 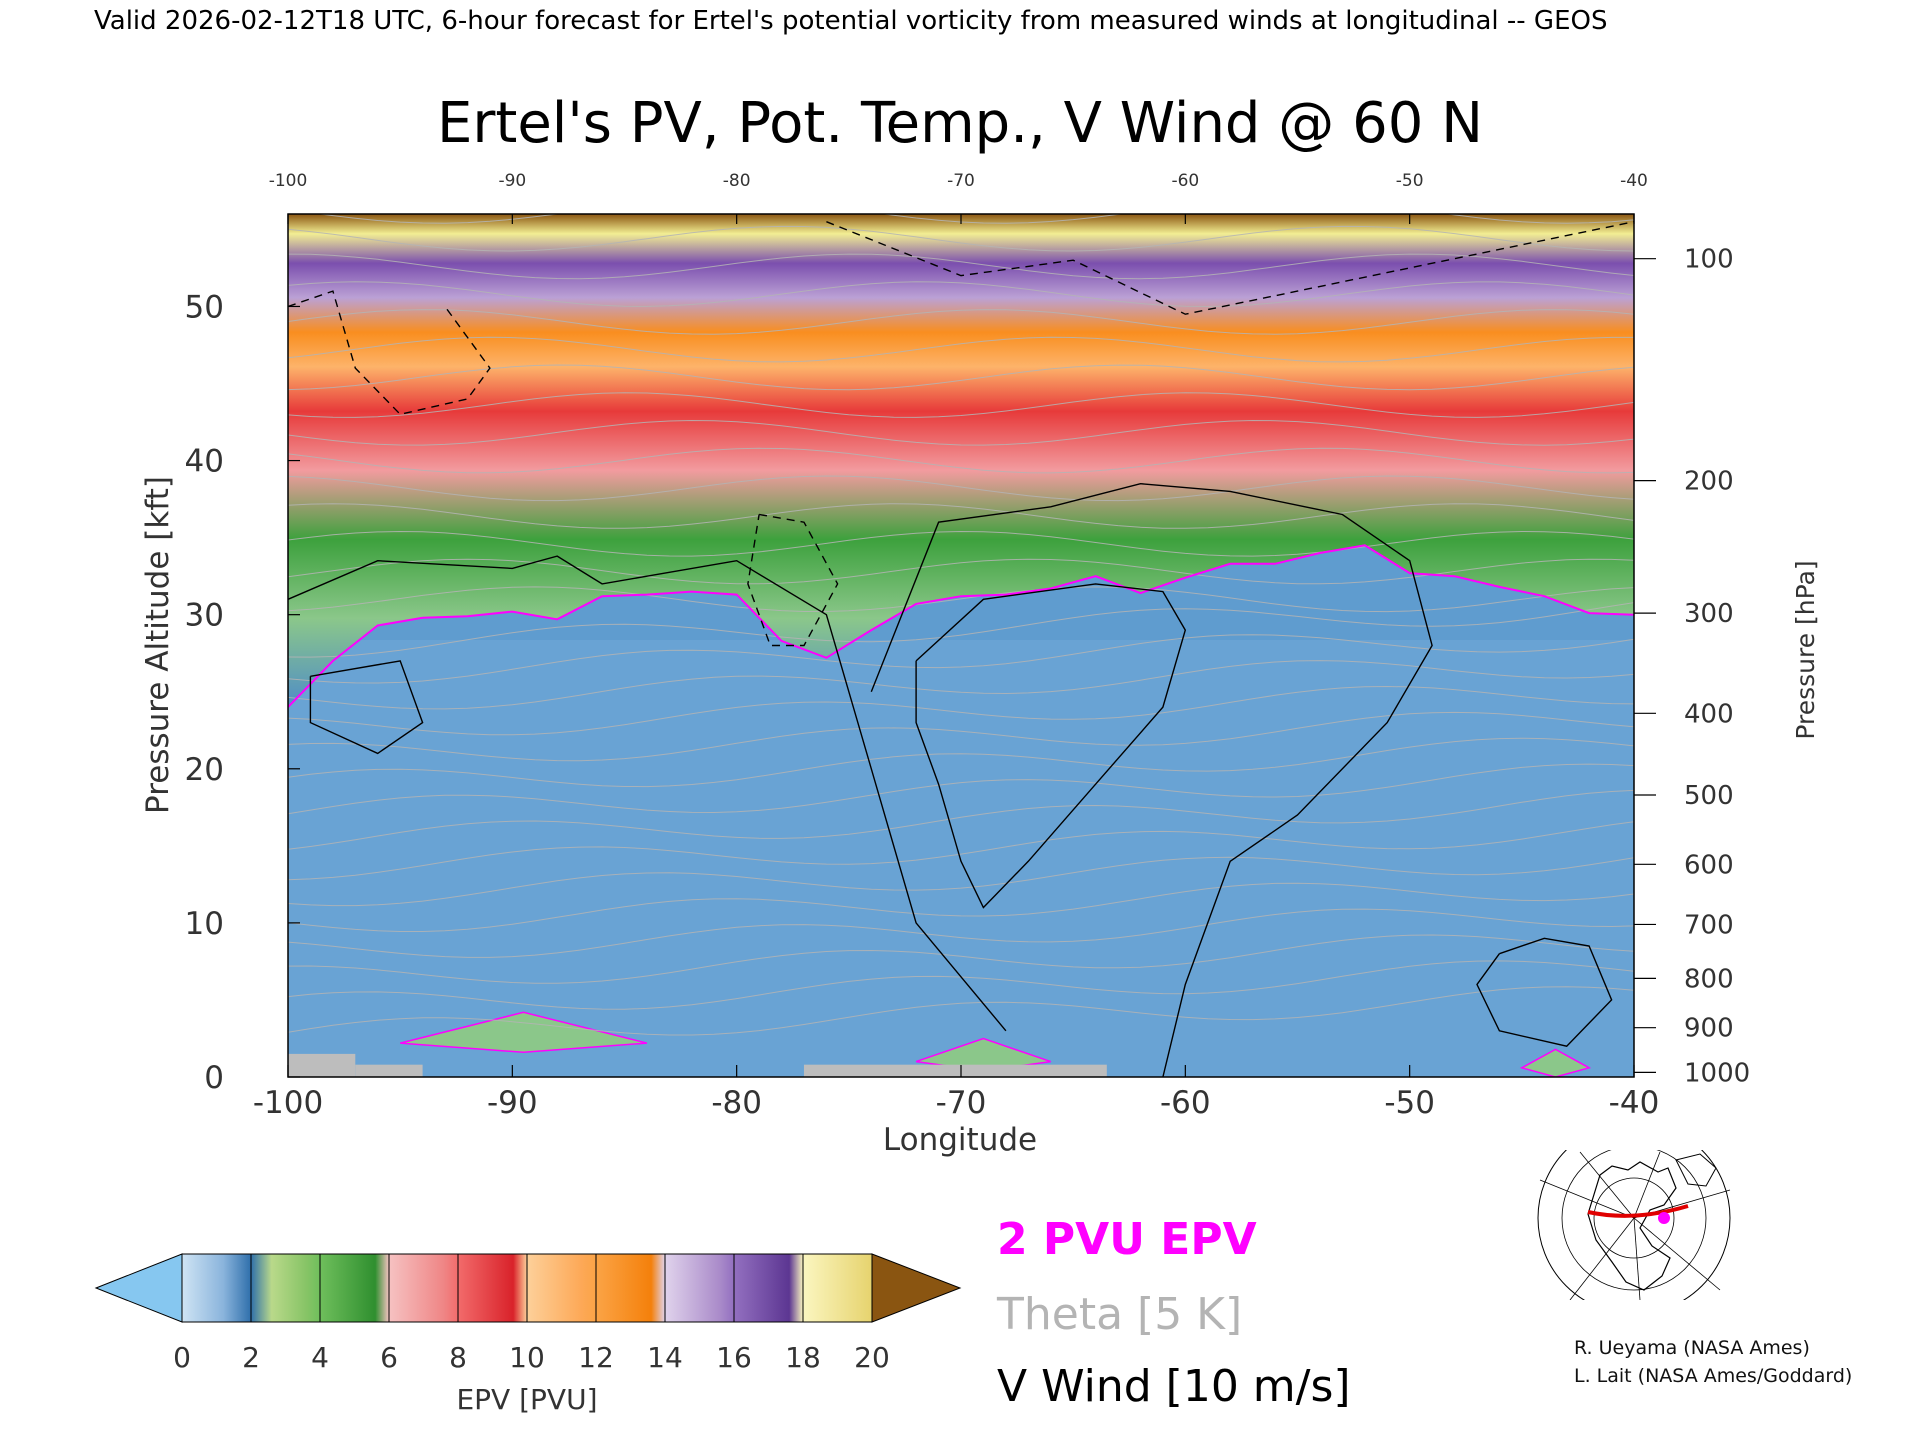 I want to click on colorbar-tick-label: 18, so click(x=803, y=1357).